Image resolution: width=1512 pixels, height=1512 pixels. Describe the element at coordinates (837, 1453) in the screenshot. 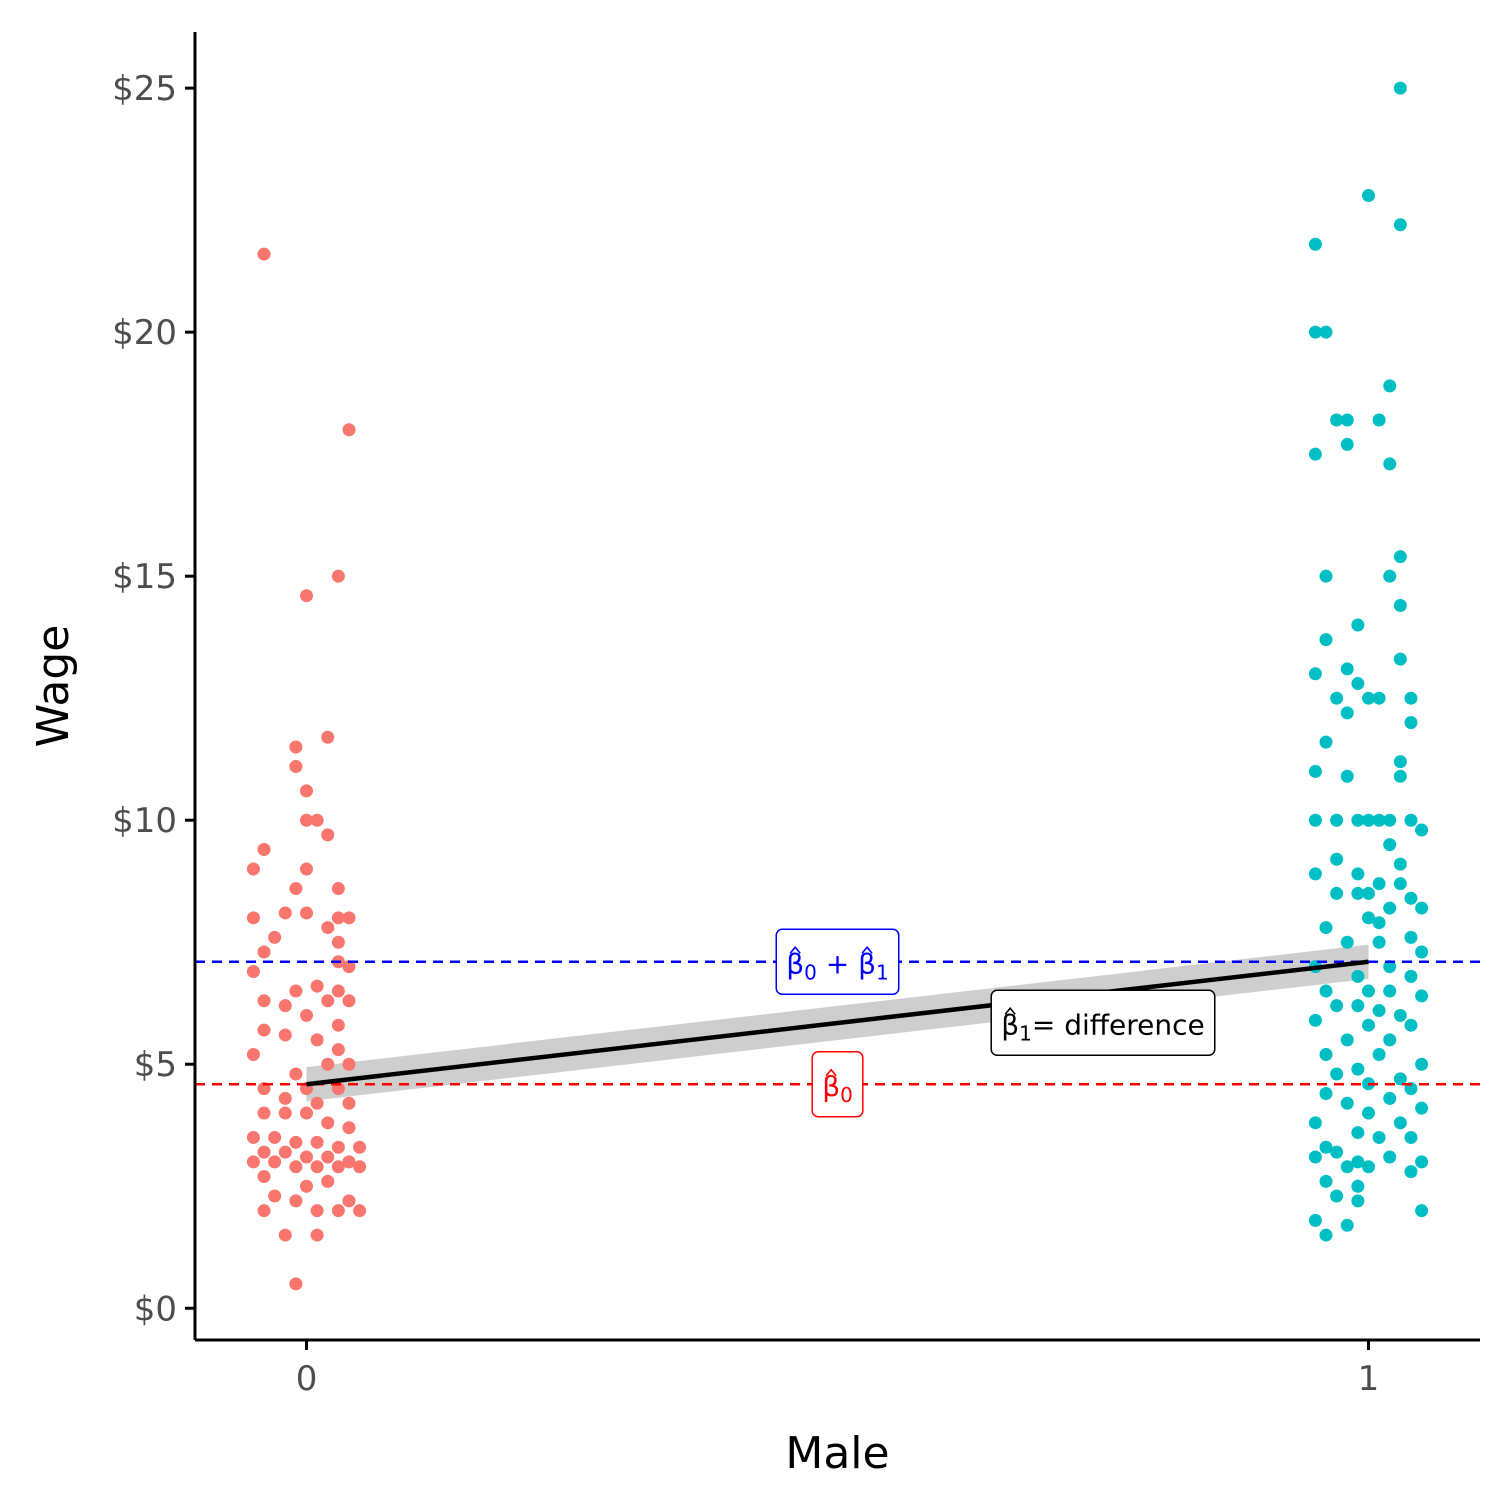

I see `x-axis-title: Male` at that location.